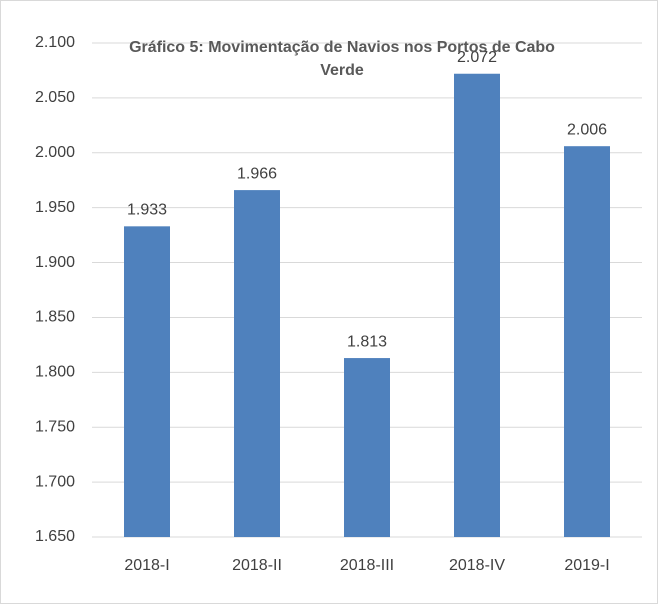  What do you see at coordinates (477, 565) in the screenshot?
I see `x-tick-label: 2018-IV` at bounding box center [477, 565].